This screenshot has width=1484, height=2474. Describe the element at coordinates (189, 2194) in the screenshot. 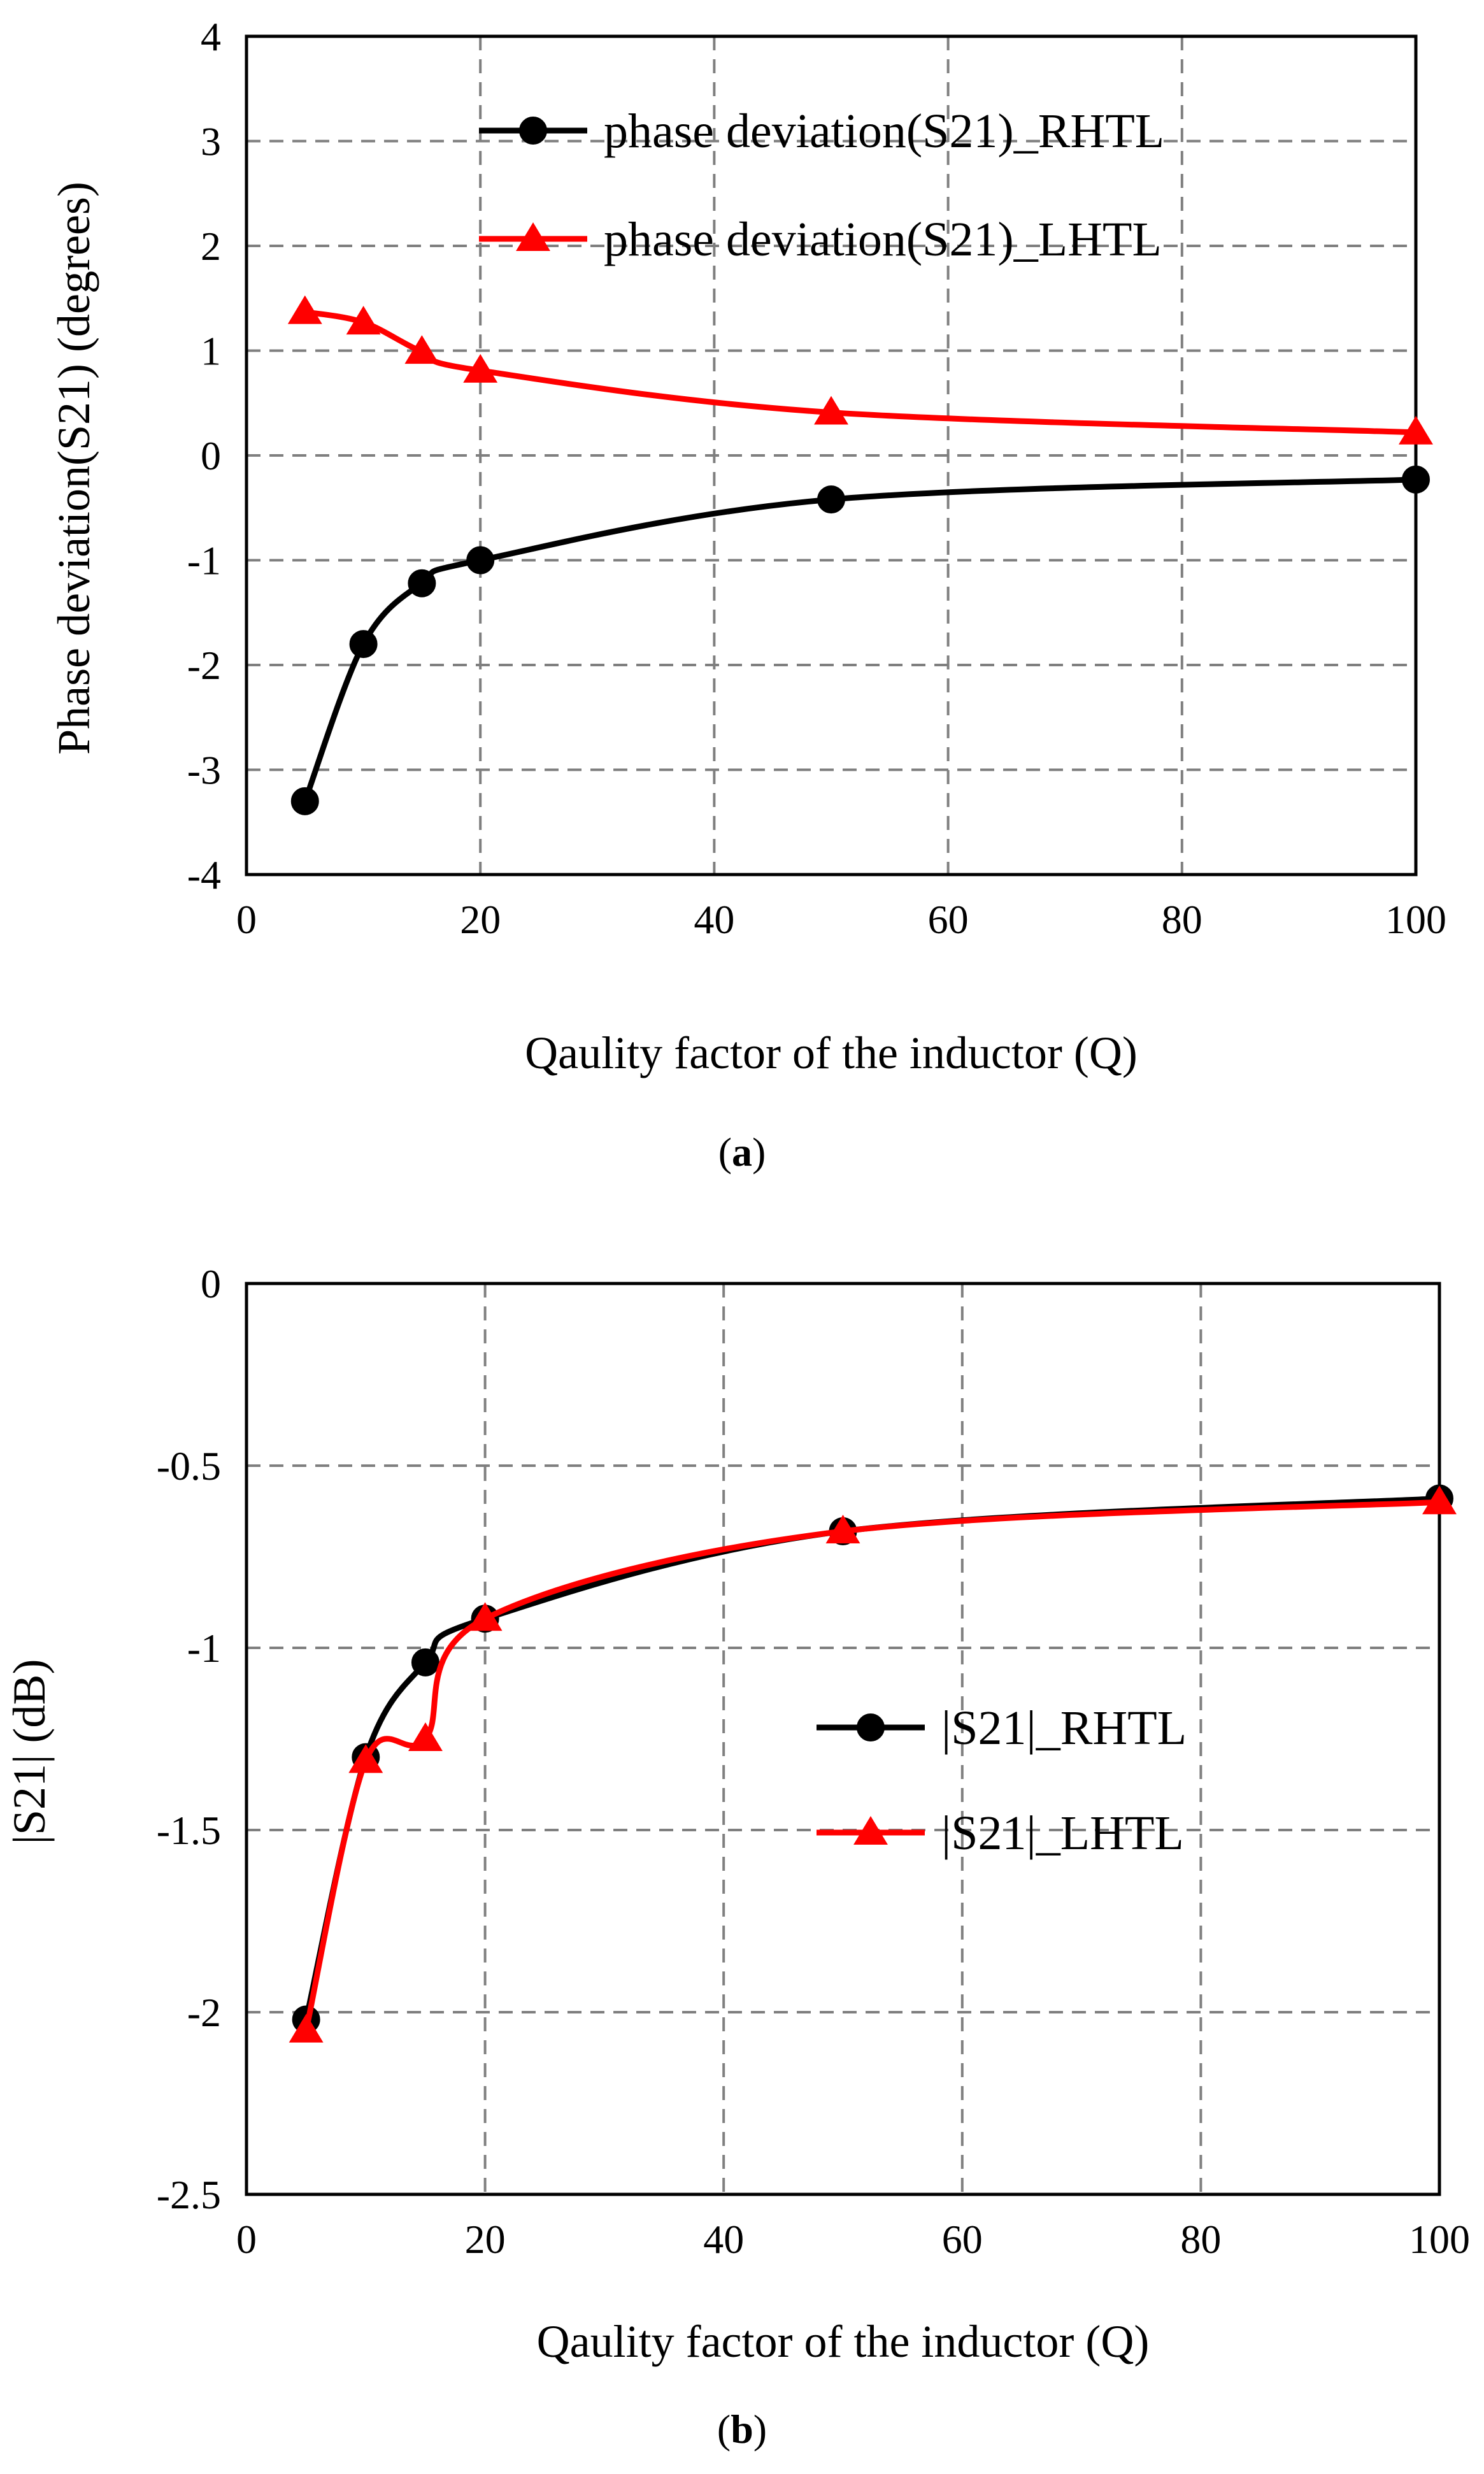

I see `y-tick-label: -2.5` at that location.